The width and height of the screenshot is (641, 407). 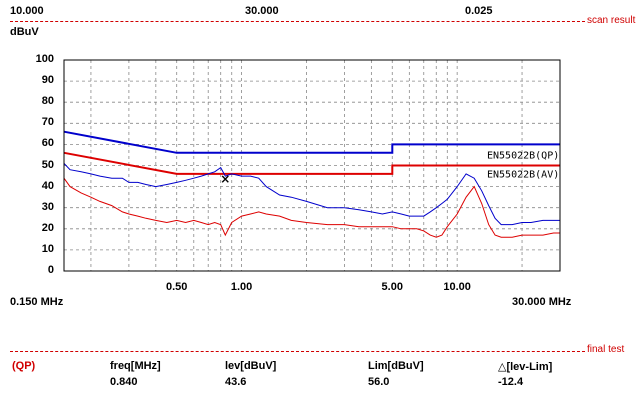 What do you see at coordinates (47, 164) in the screenshot?
I see `y-tick-label: 50` at bounding box center [47, 164].